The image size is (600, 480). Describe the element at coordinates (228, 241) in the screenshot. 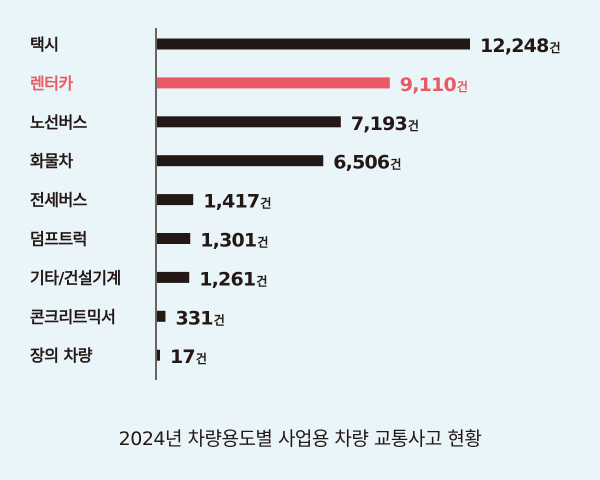

I see `value-number: 1,301` at that location.